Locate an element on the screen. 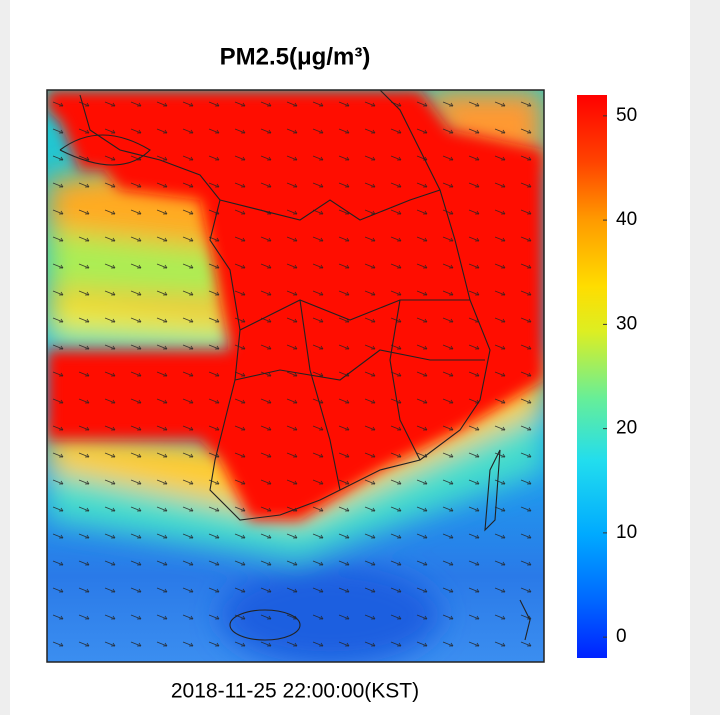 The image size is (720, 715). timestamp: 2018-11-25 22:00:00(KST) is located at coordinates (295, 691).